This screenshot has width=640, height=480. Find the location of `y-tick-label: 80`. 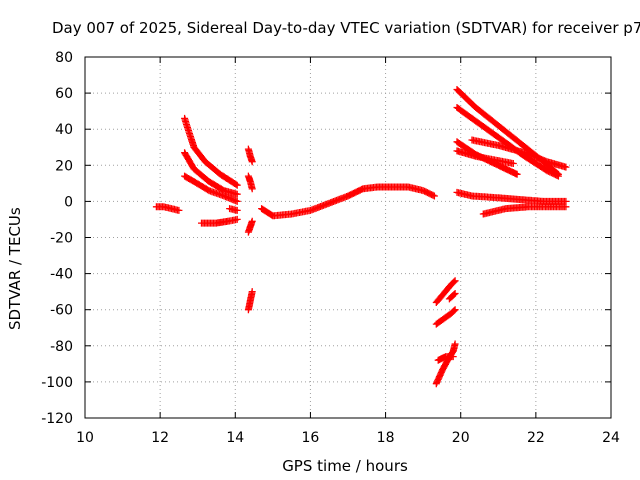

y-tick-label: 80 is located at coordinates (64, 58).